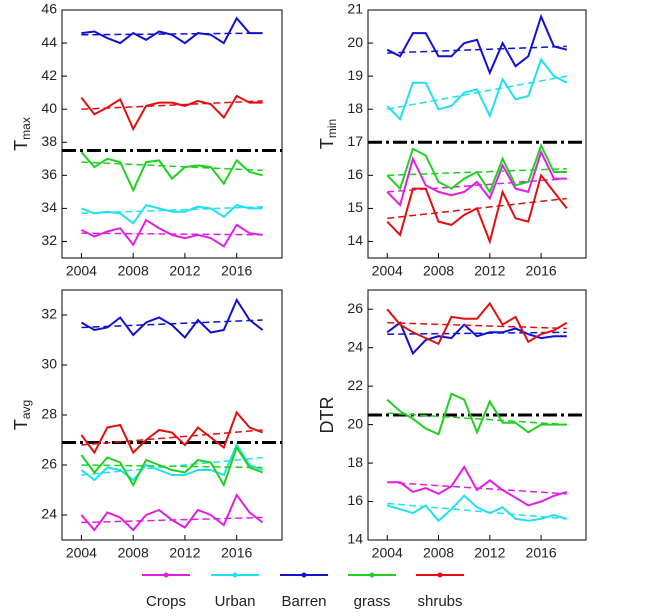  Describe the element at coordinates (49, 42) in the screenshot. I see `y-tick-label: 44` at that location.